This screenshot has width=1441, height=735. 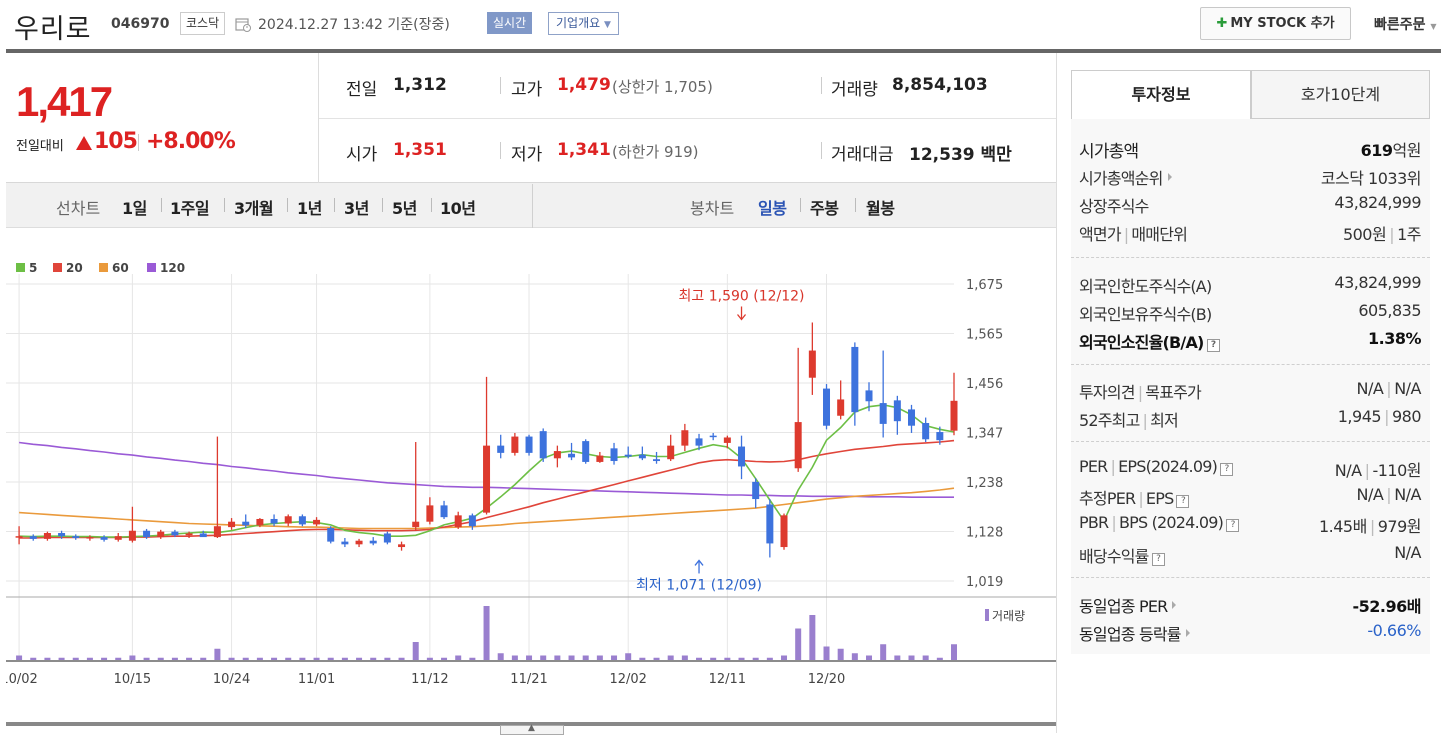 I want to click on period-1y: 1년, so click(x=309, y=208).